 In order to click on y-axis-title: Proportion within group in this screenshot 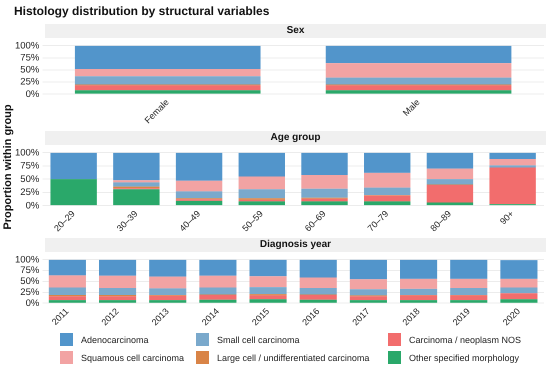, I will do `click(8, 167)`.